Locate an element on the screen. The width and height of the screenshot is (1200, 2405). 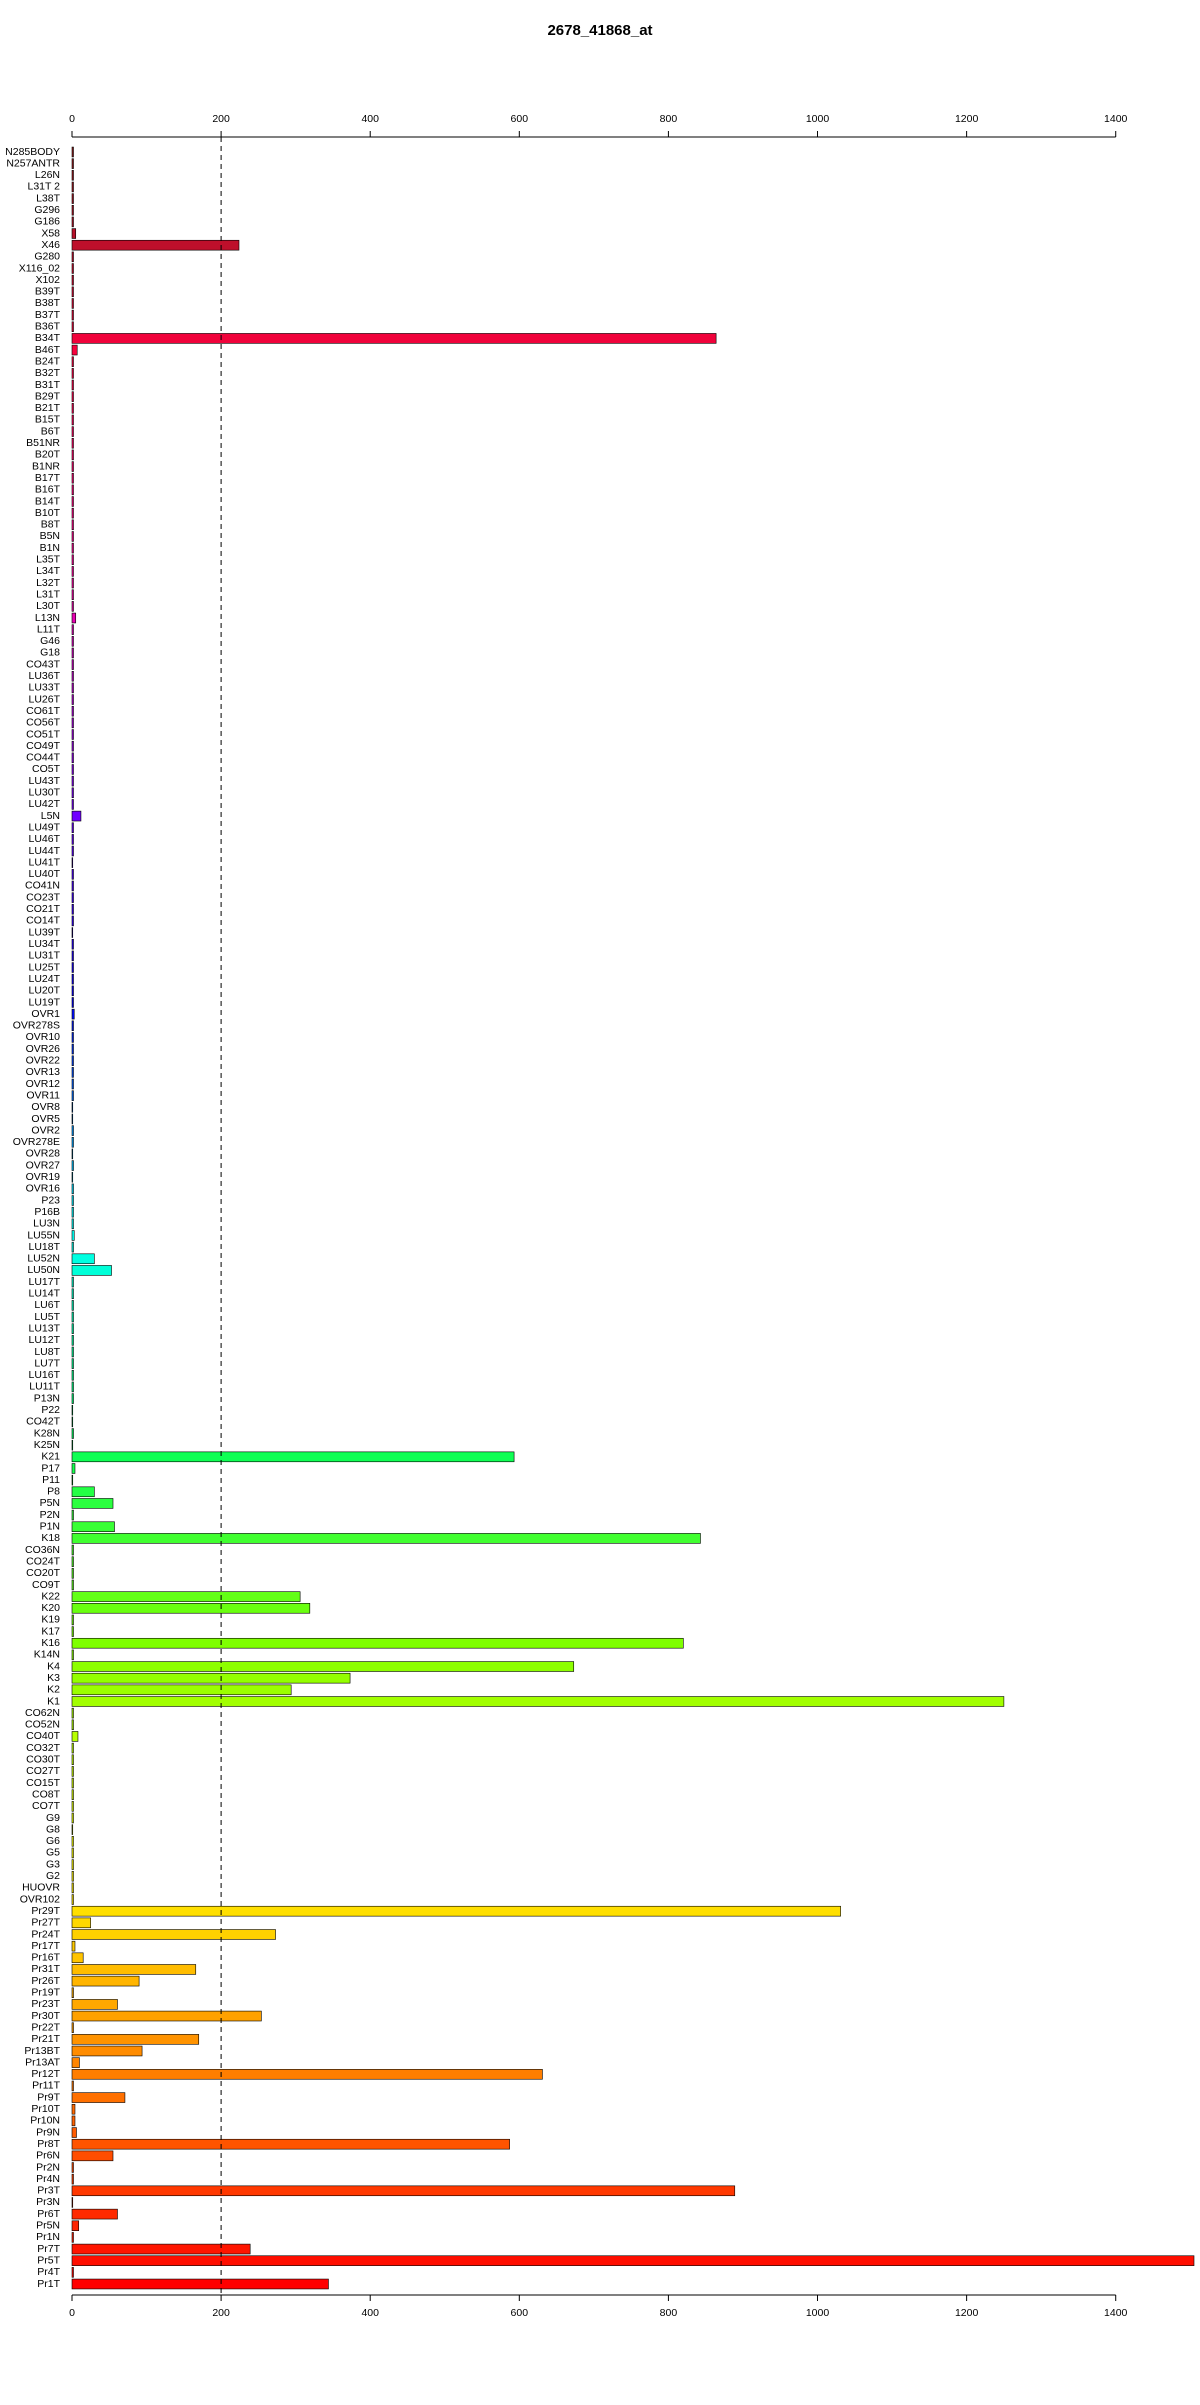
y-tick-label: B1N is located at coordinates (50, 548).